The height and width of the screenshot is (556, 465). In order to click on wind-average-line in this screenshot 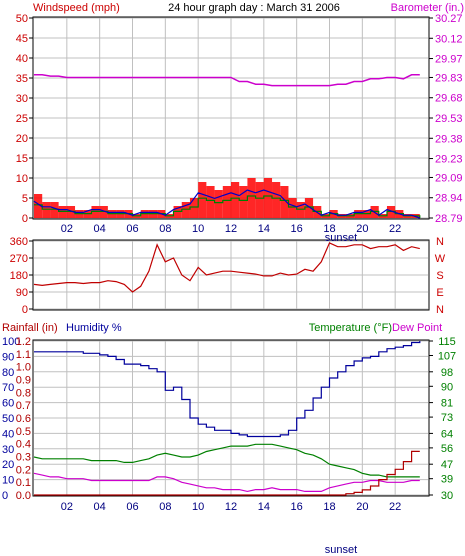, I will do `click(226, 204)`.